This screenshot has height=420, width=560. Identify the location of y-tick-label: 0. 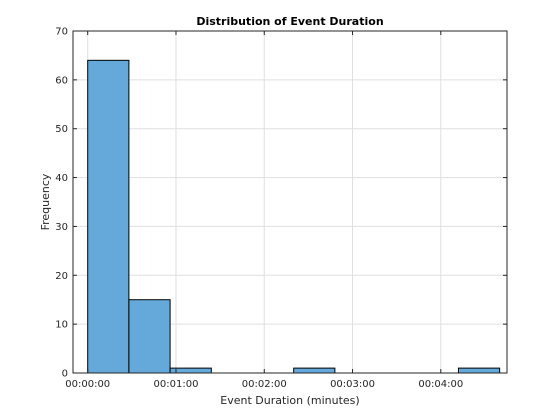
(65, 374).